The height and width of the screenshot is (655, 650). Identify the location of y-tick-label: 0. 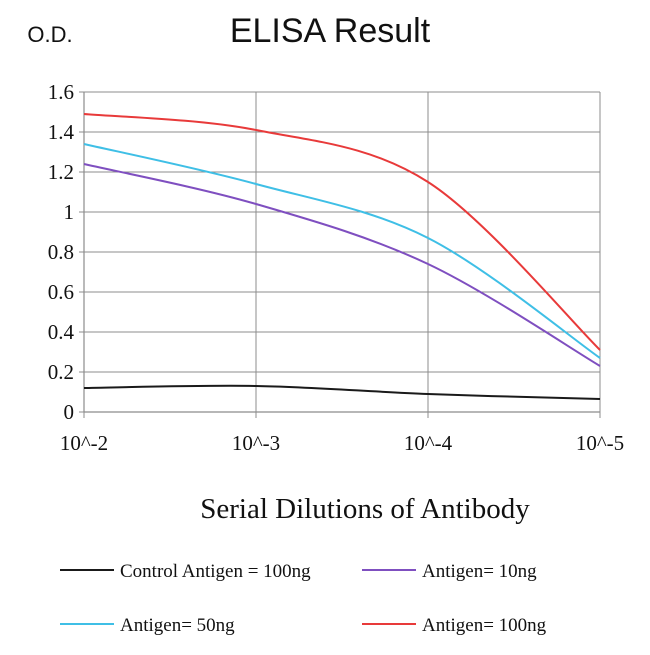
(69, 412).